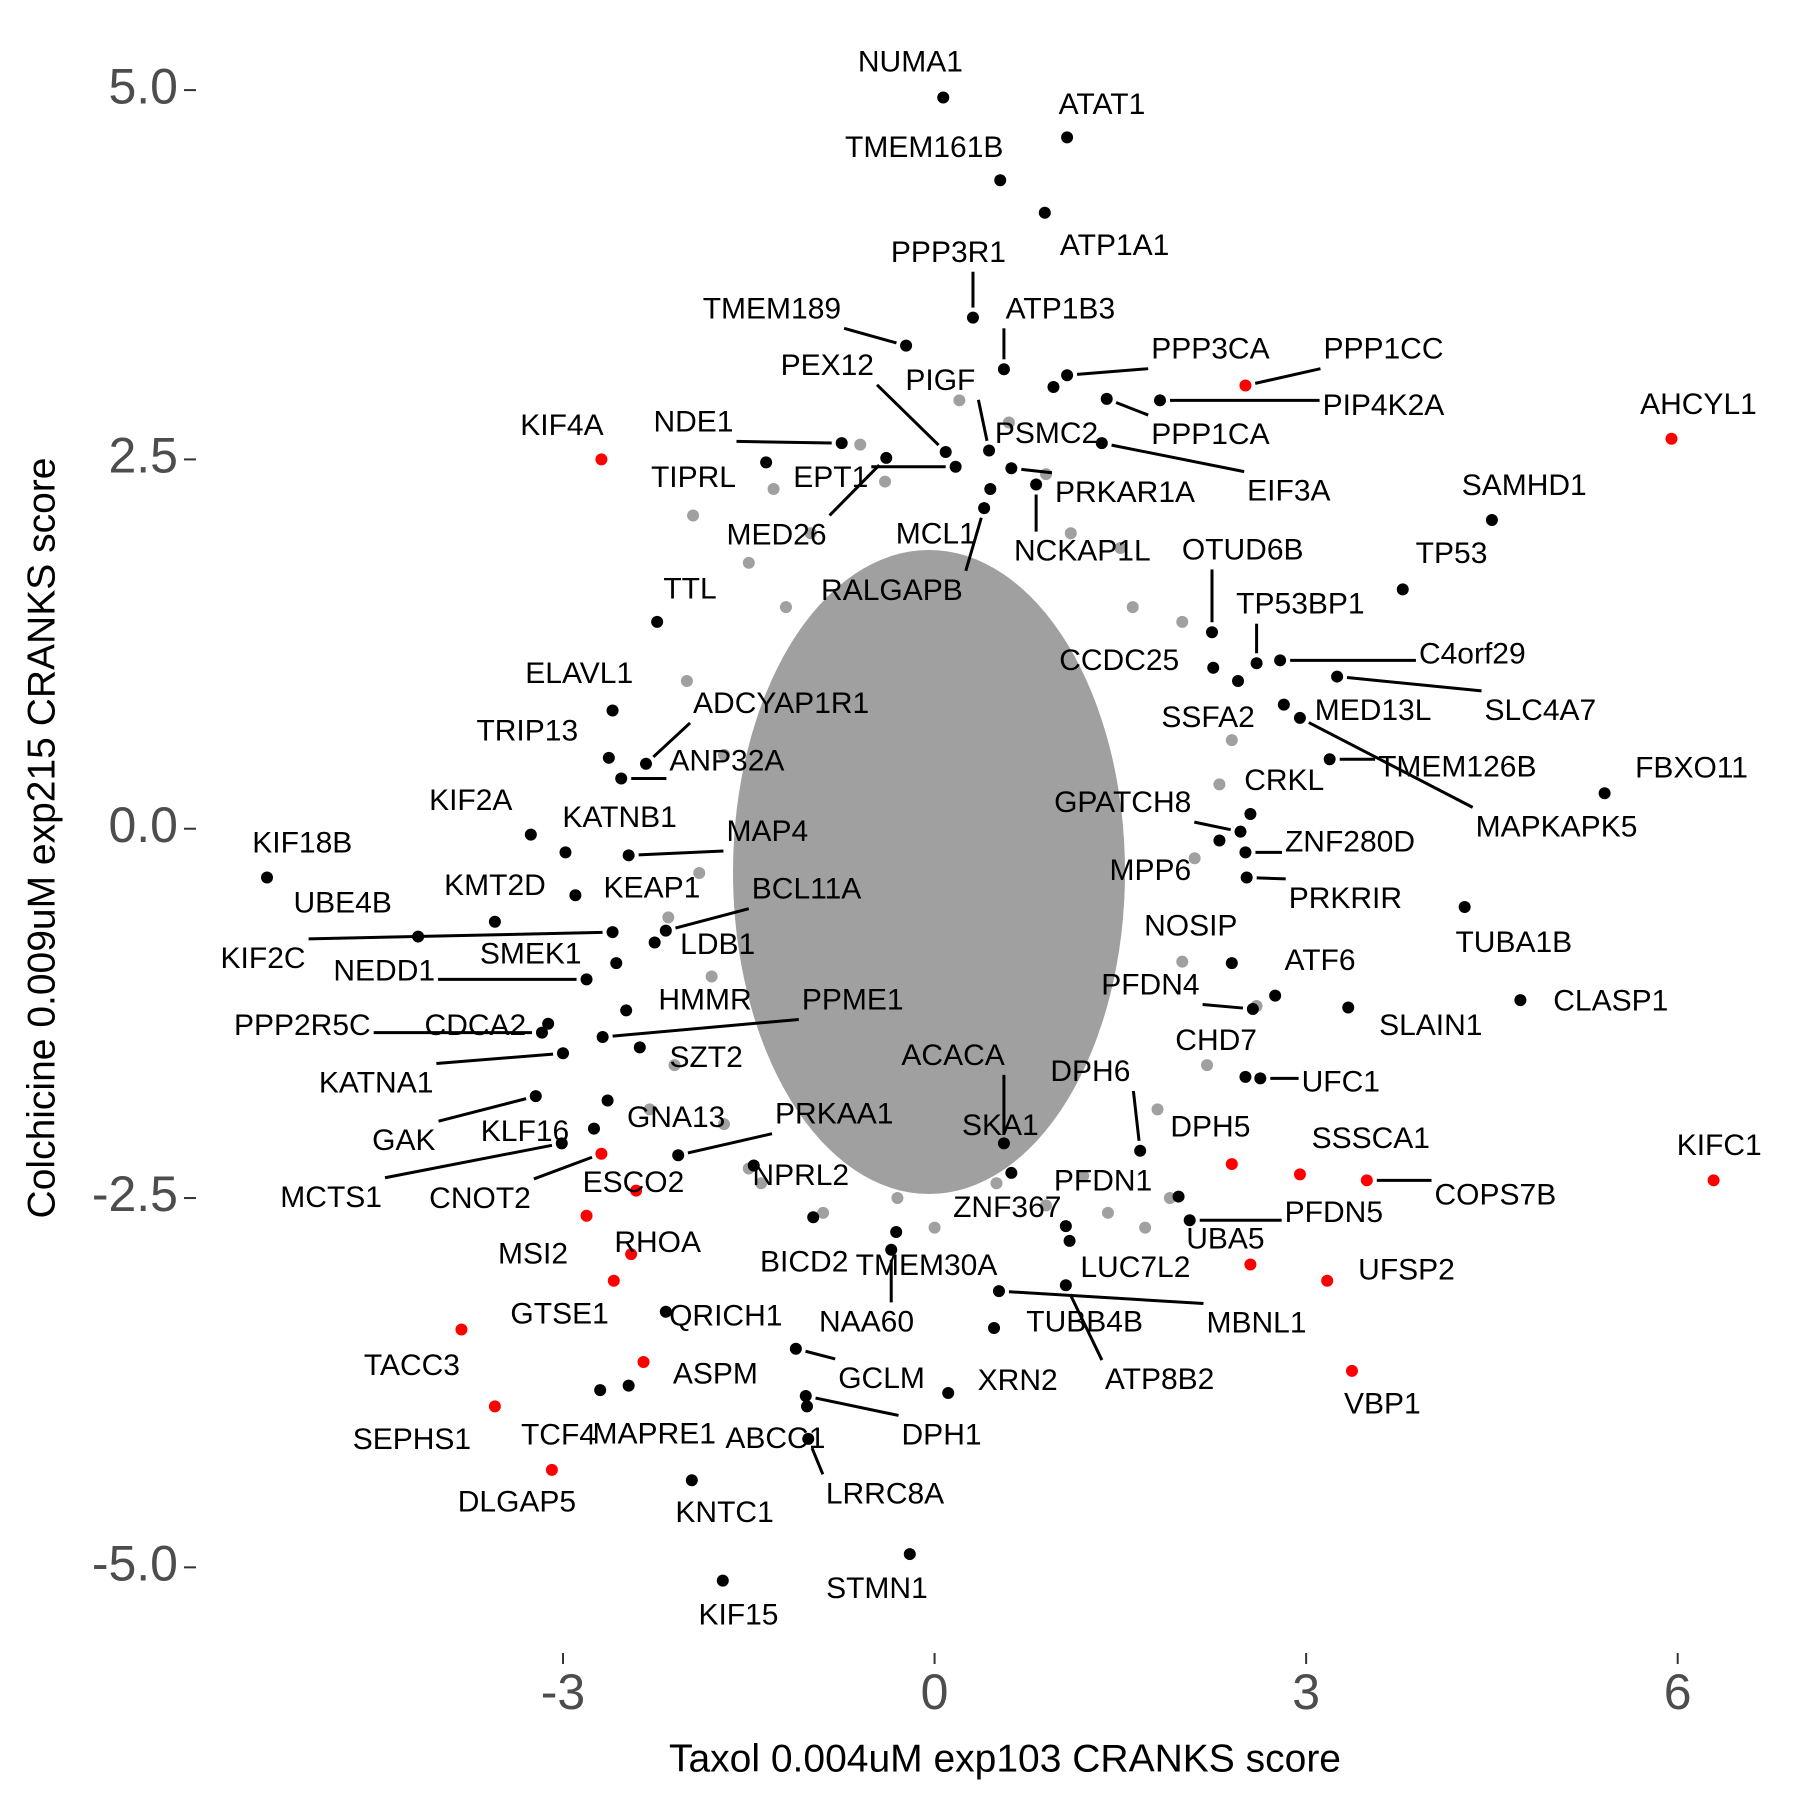 The width and height of the screenshot is (1800, 1800). Describe the element at coordinates (412, 1365) in the screenshot. I see `gene-label: TACC3` at that location.